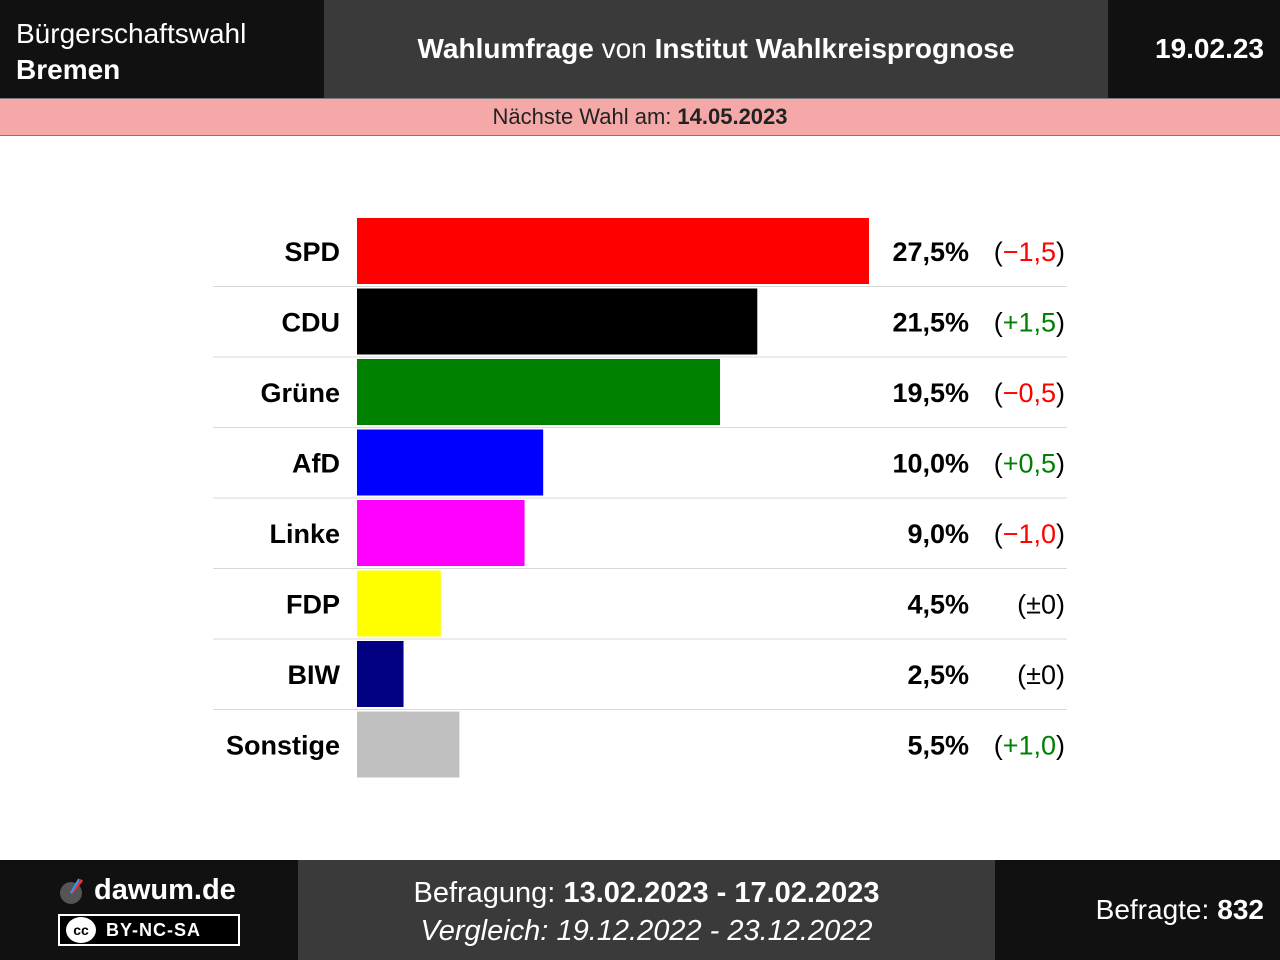 This screenshot has height=960, width=1280. I want to click on poll-title-von: von, so click(624, 48).